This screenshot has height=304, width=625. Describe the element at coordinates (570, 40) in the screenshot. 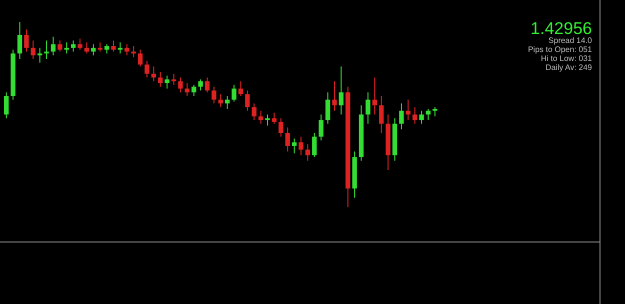

I see `annotation: Spread 14.0` at that location.